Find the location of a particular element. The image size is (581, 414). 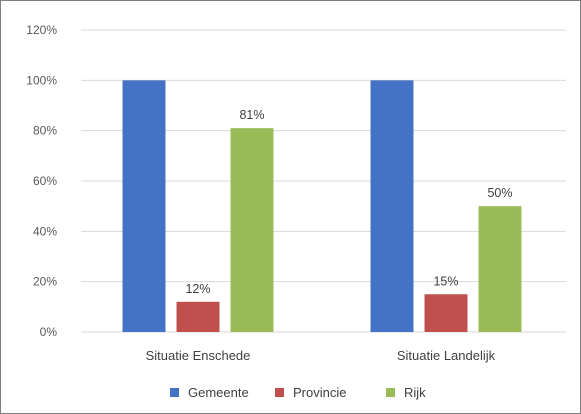

legend-swatch-provincie is located at coordinates (279, 392).